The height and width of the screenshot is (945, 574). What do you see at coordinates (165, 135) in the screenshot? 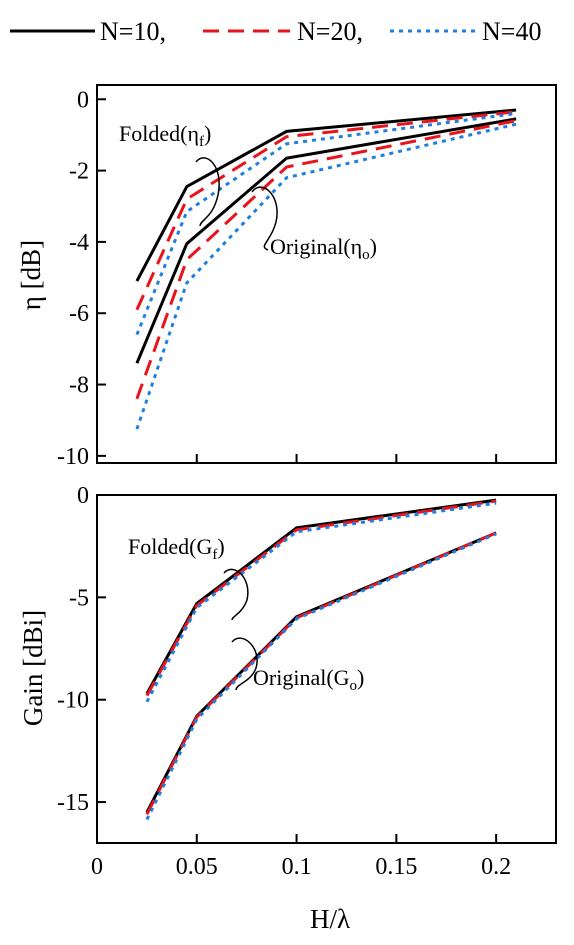
I see `annotation-folded-eta-label: Folded(ηf)` at bounding box center [165, 135].